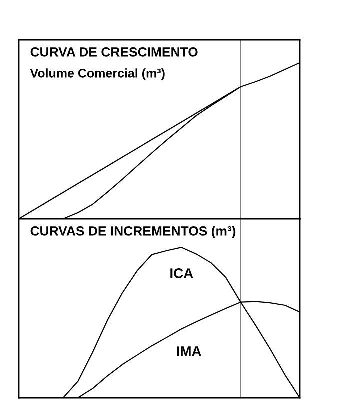 The image size is (360, 414). I want to click on chart-title: CURVA DE CRESCIMENTO, so click(114, 52).